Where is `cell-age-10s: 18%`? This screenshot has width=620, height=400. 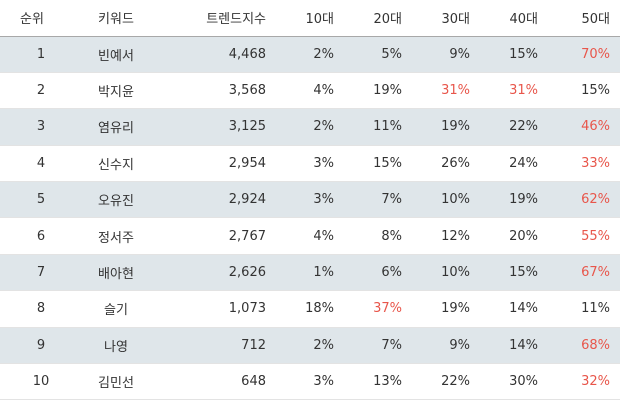 cell-age-10s: 18% is located at coordinates (310, 309).